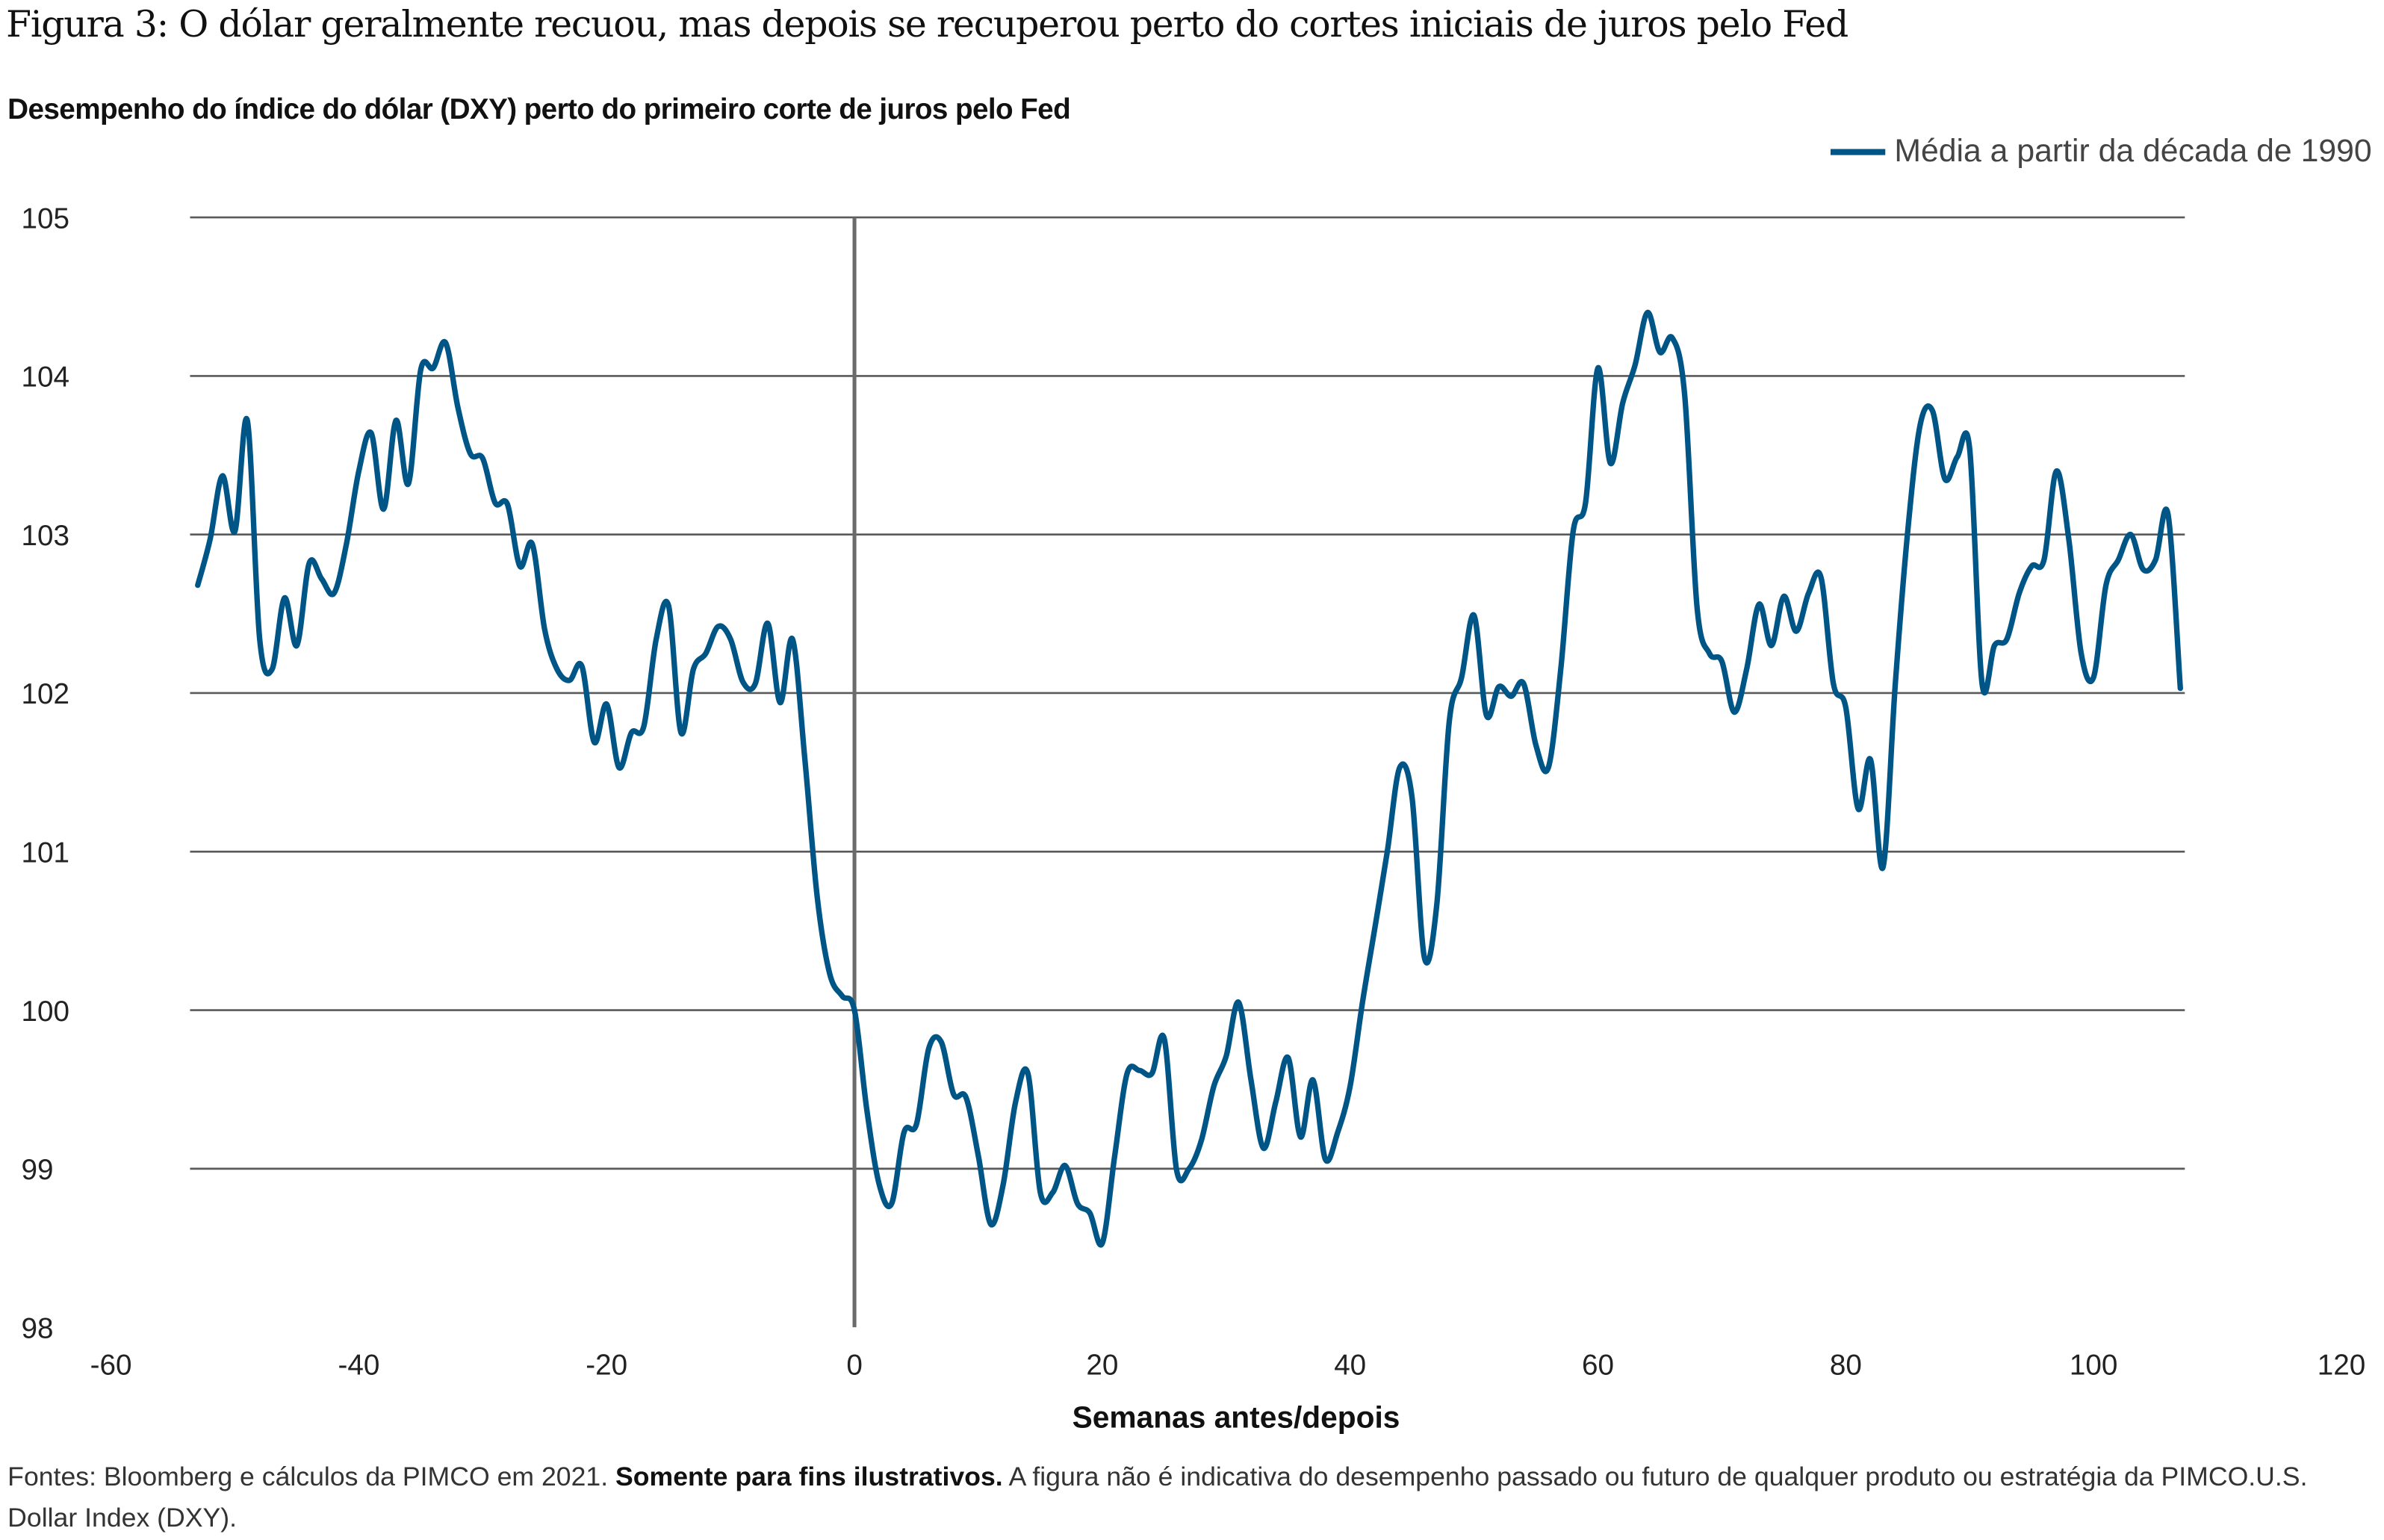 This screenshot has height=1540, width=2384. I want to click on y-tick-label: 102, so click(45, 694).